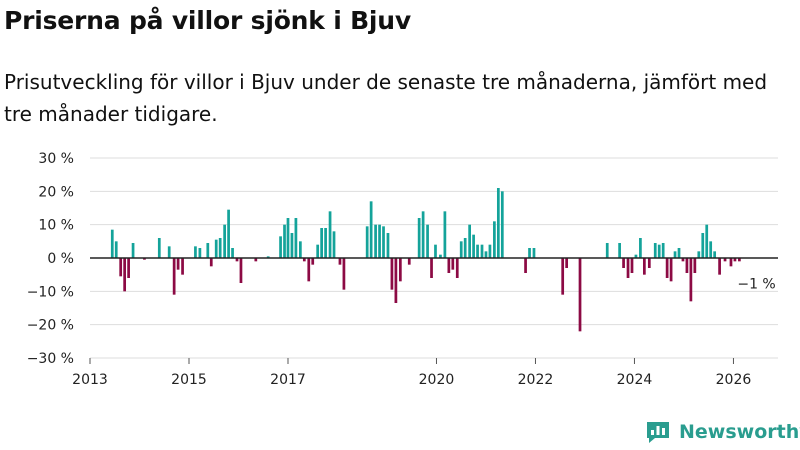 The image size is (800, 450). Describe the element at coordinates (739, 432) in the screenshot. I see `brand-name: Newsworthy` at that location.